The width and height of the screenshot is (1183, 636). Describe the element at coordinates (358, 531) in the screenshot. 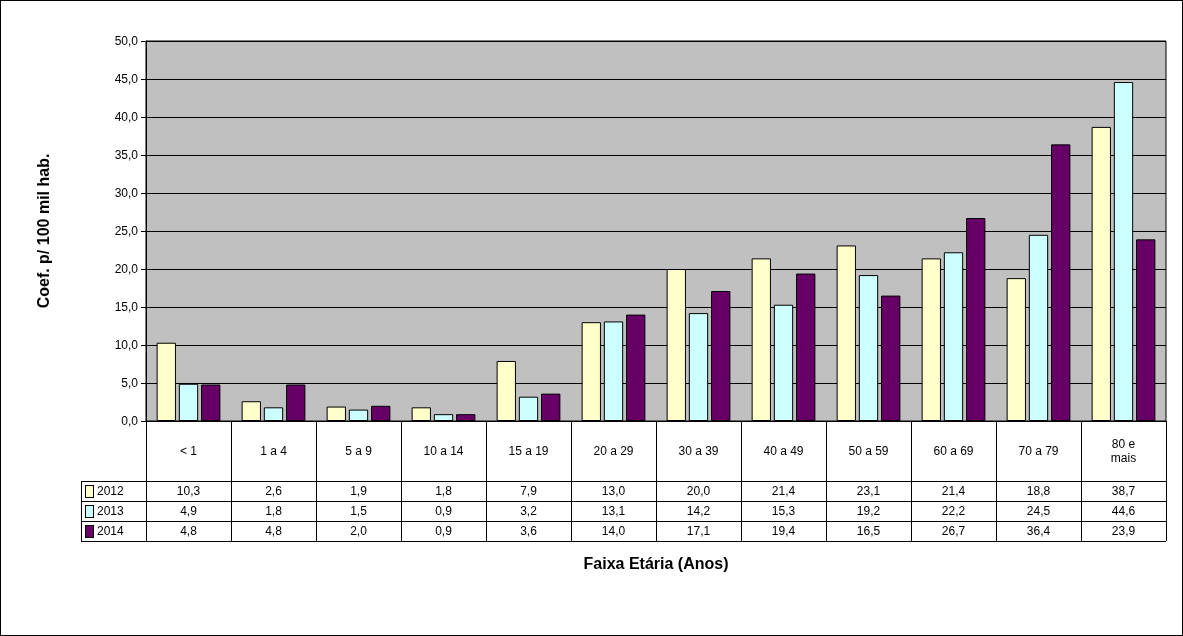

I see `data-label: 2,0` at that location.